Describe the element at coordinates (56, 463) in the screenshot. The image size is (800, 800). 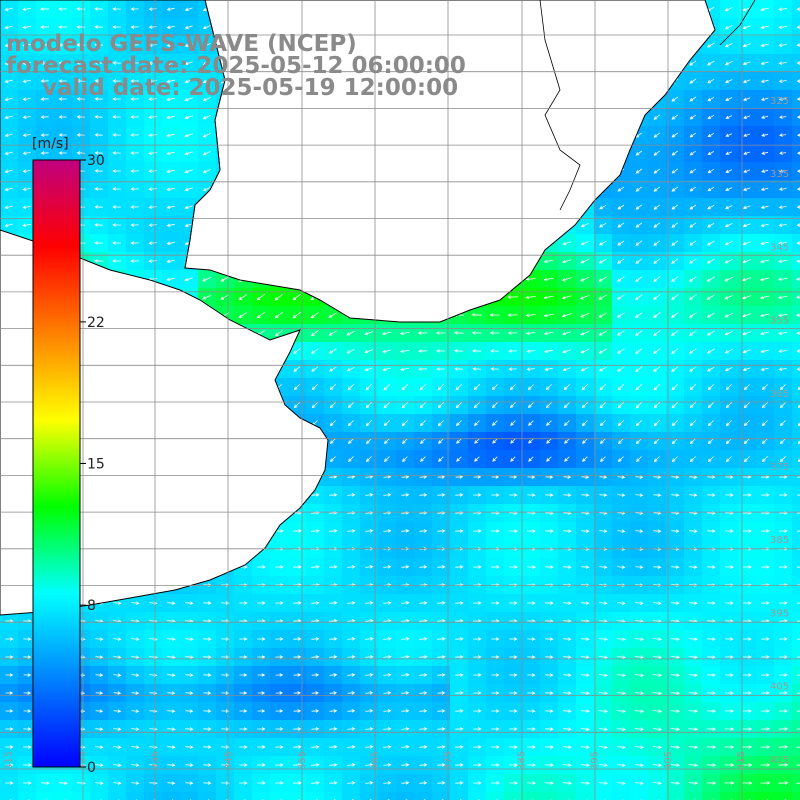
I see `colorbar-gradient` at that location.